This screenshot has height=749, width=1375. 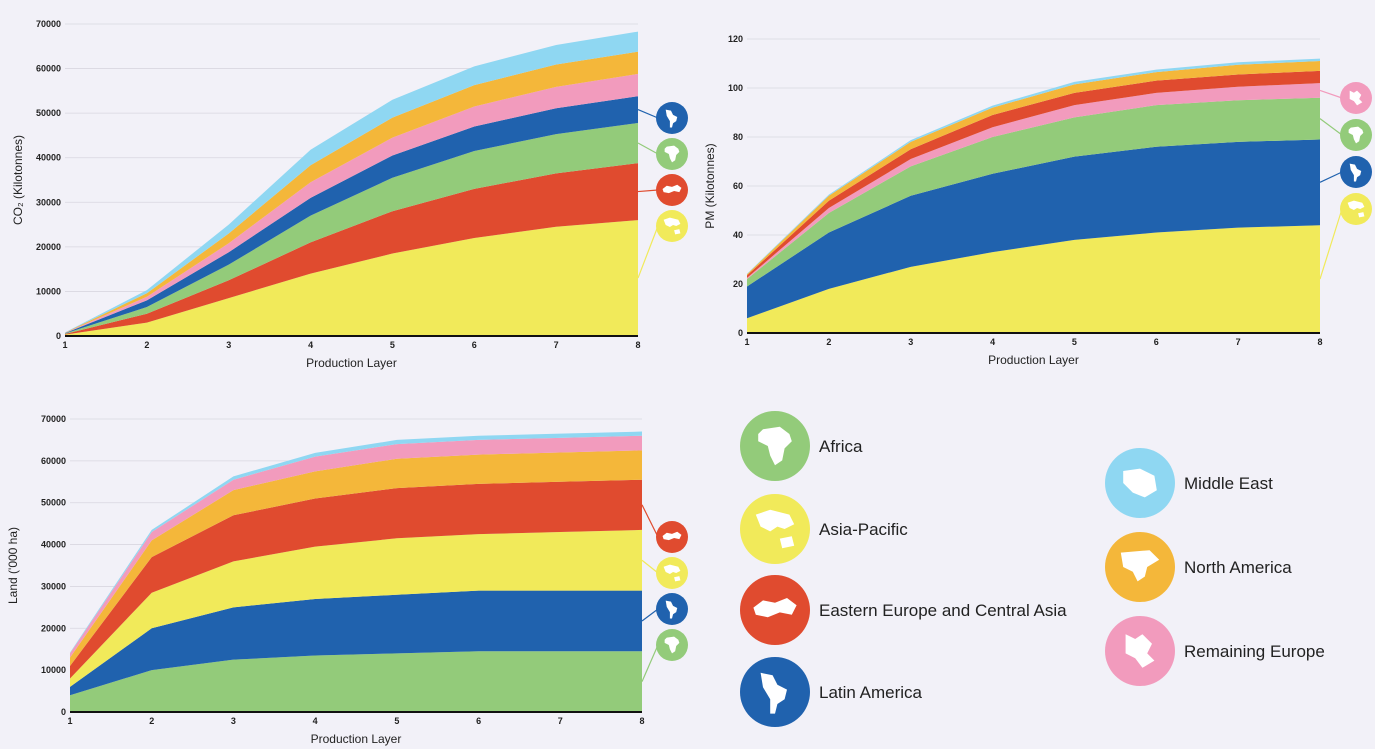 I want to click on legend-item-latin-america: Latin America, so click(x=831, y=692).